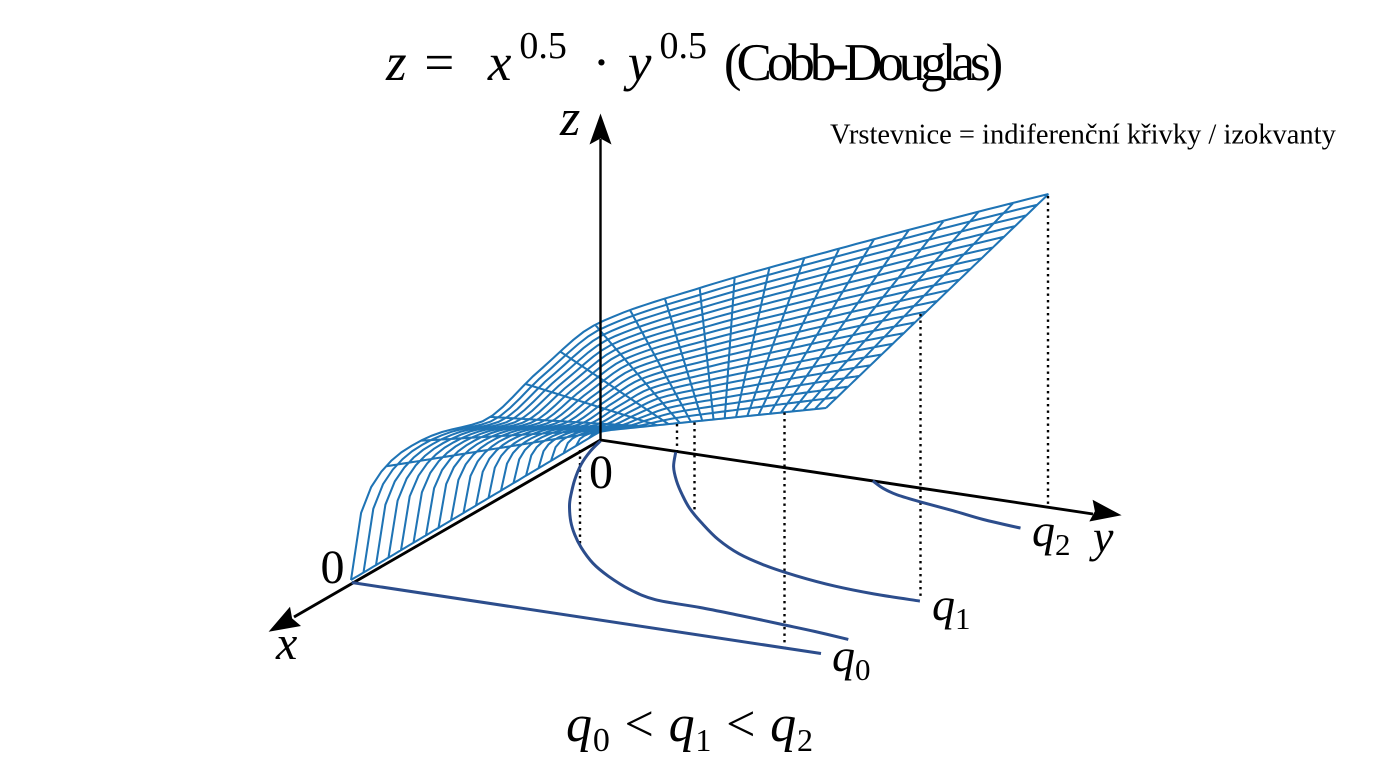 The image size is (1376, 768). I want to click on svg-text: z, so click(569, 118).